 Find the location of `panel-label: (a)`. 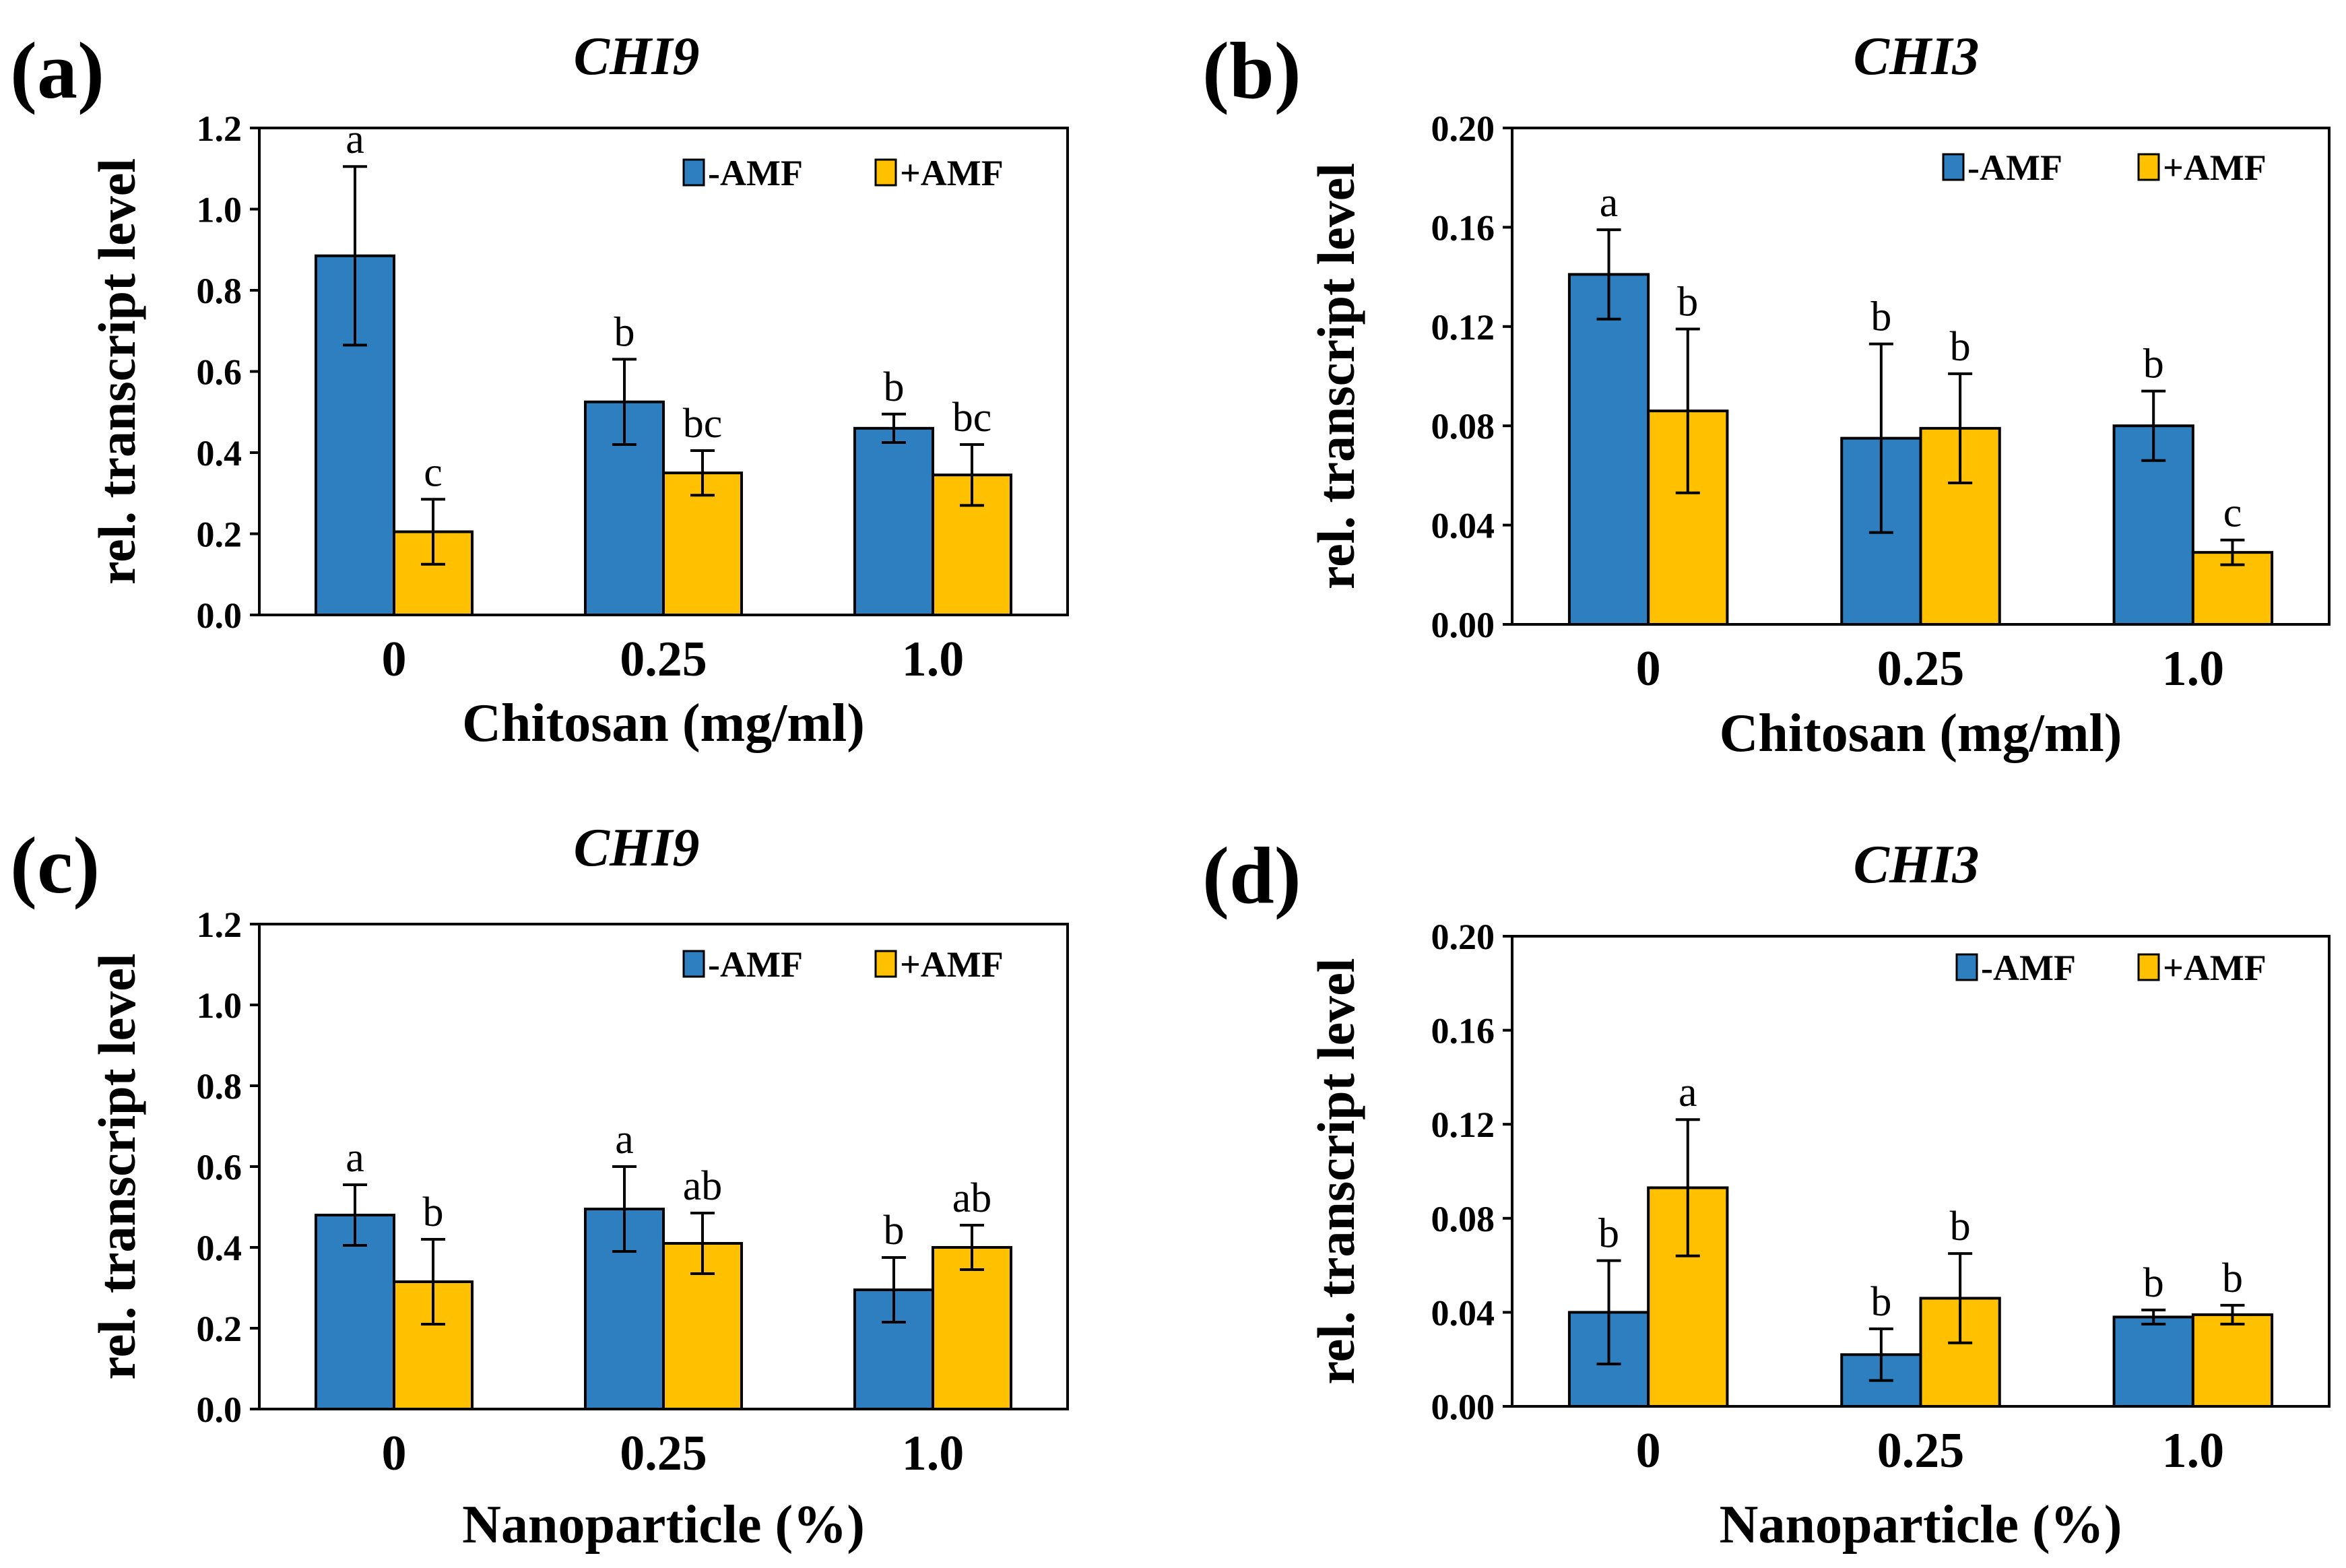

panel-label: (a) is located at coordinates (57, 70).